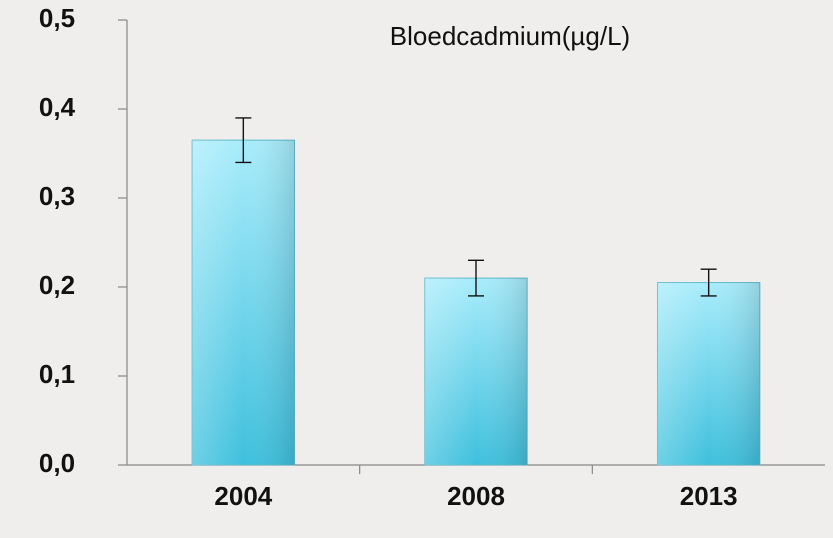 Image resolution: width=833 pixels, height=538 pixels. I want to click on y-tick-label: 0,0, so click(57, 463).